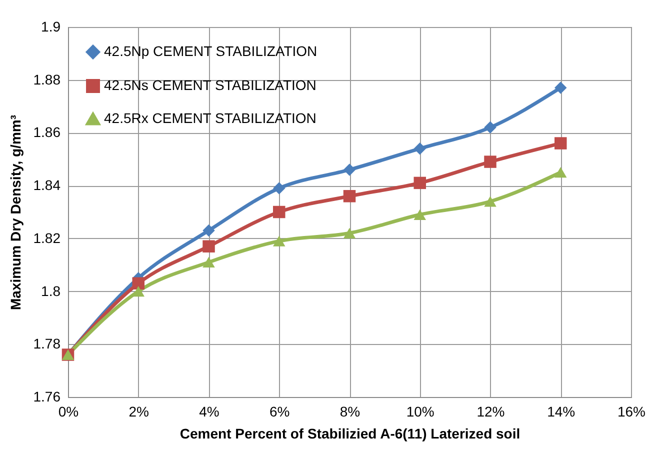  I want to click on legend-label: 42.5Ns CEMENT STABILIZATION, so click(210, 85).